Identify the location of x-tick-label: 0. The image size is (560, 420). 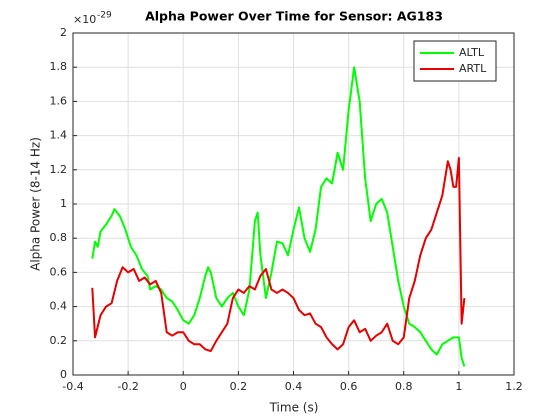
(183, 386).